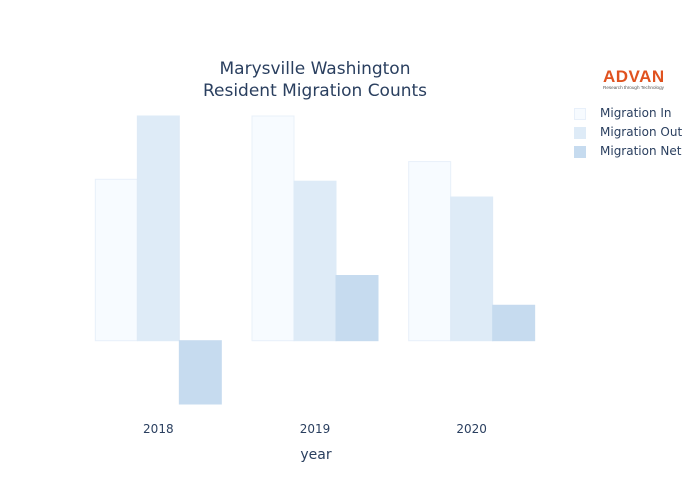 The height and width of the screenshot is (500, 700). I want to click on bar-migration-net-2019, so click(357, 308).